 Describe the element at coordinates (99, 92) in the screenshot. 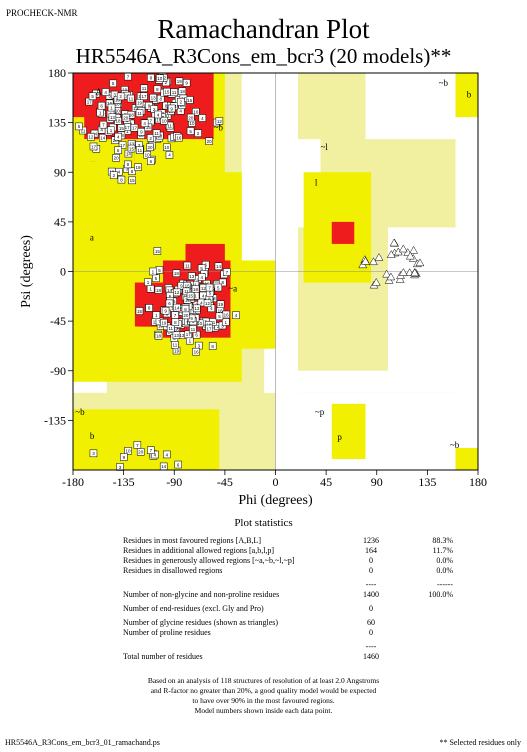

I see `region-label: A` at that location.